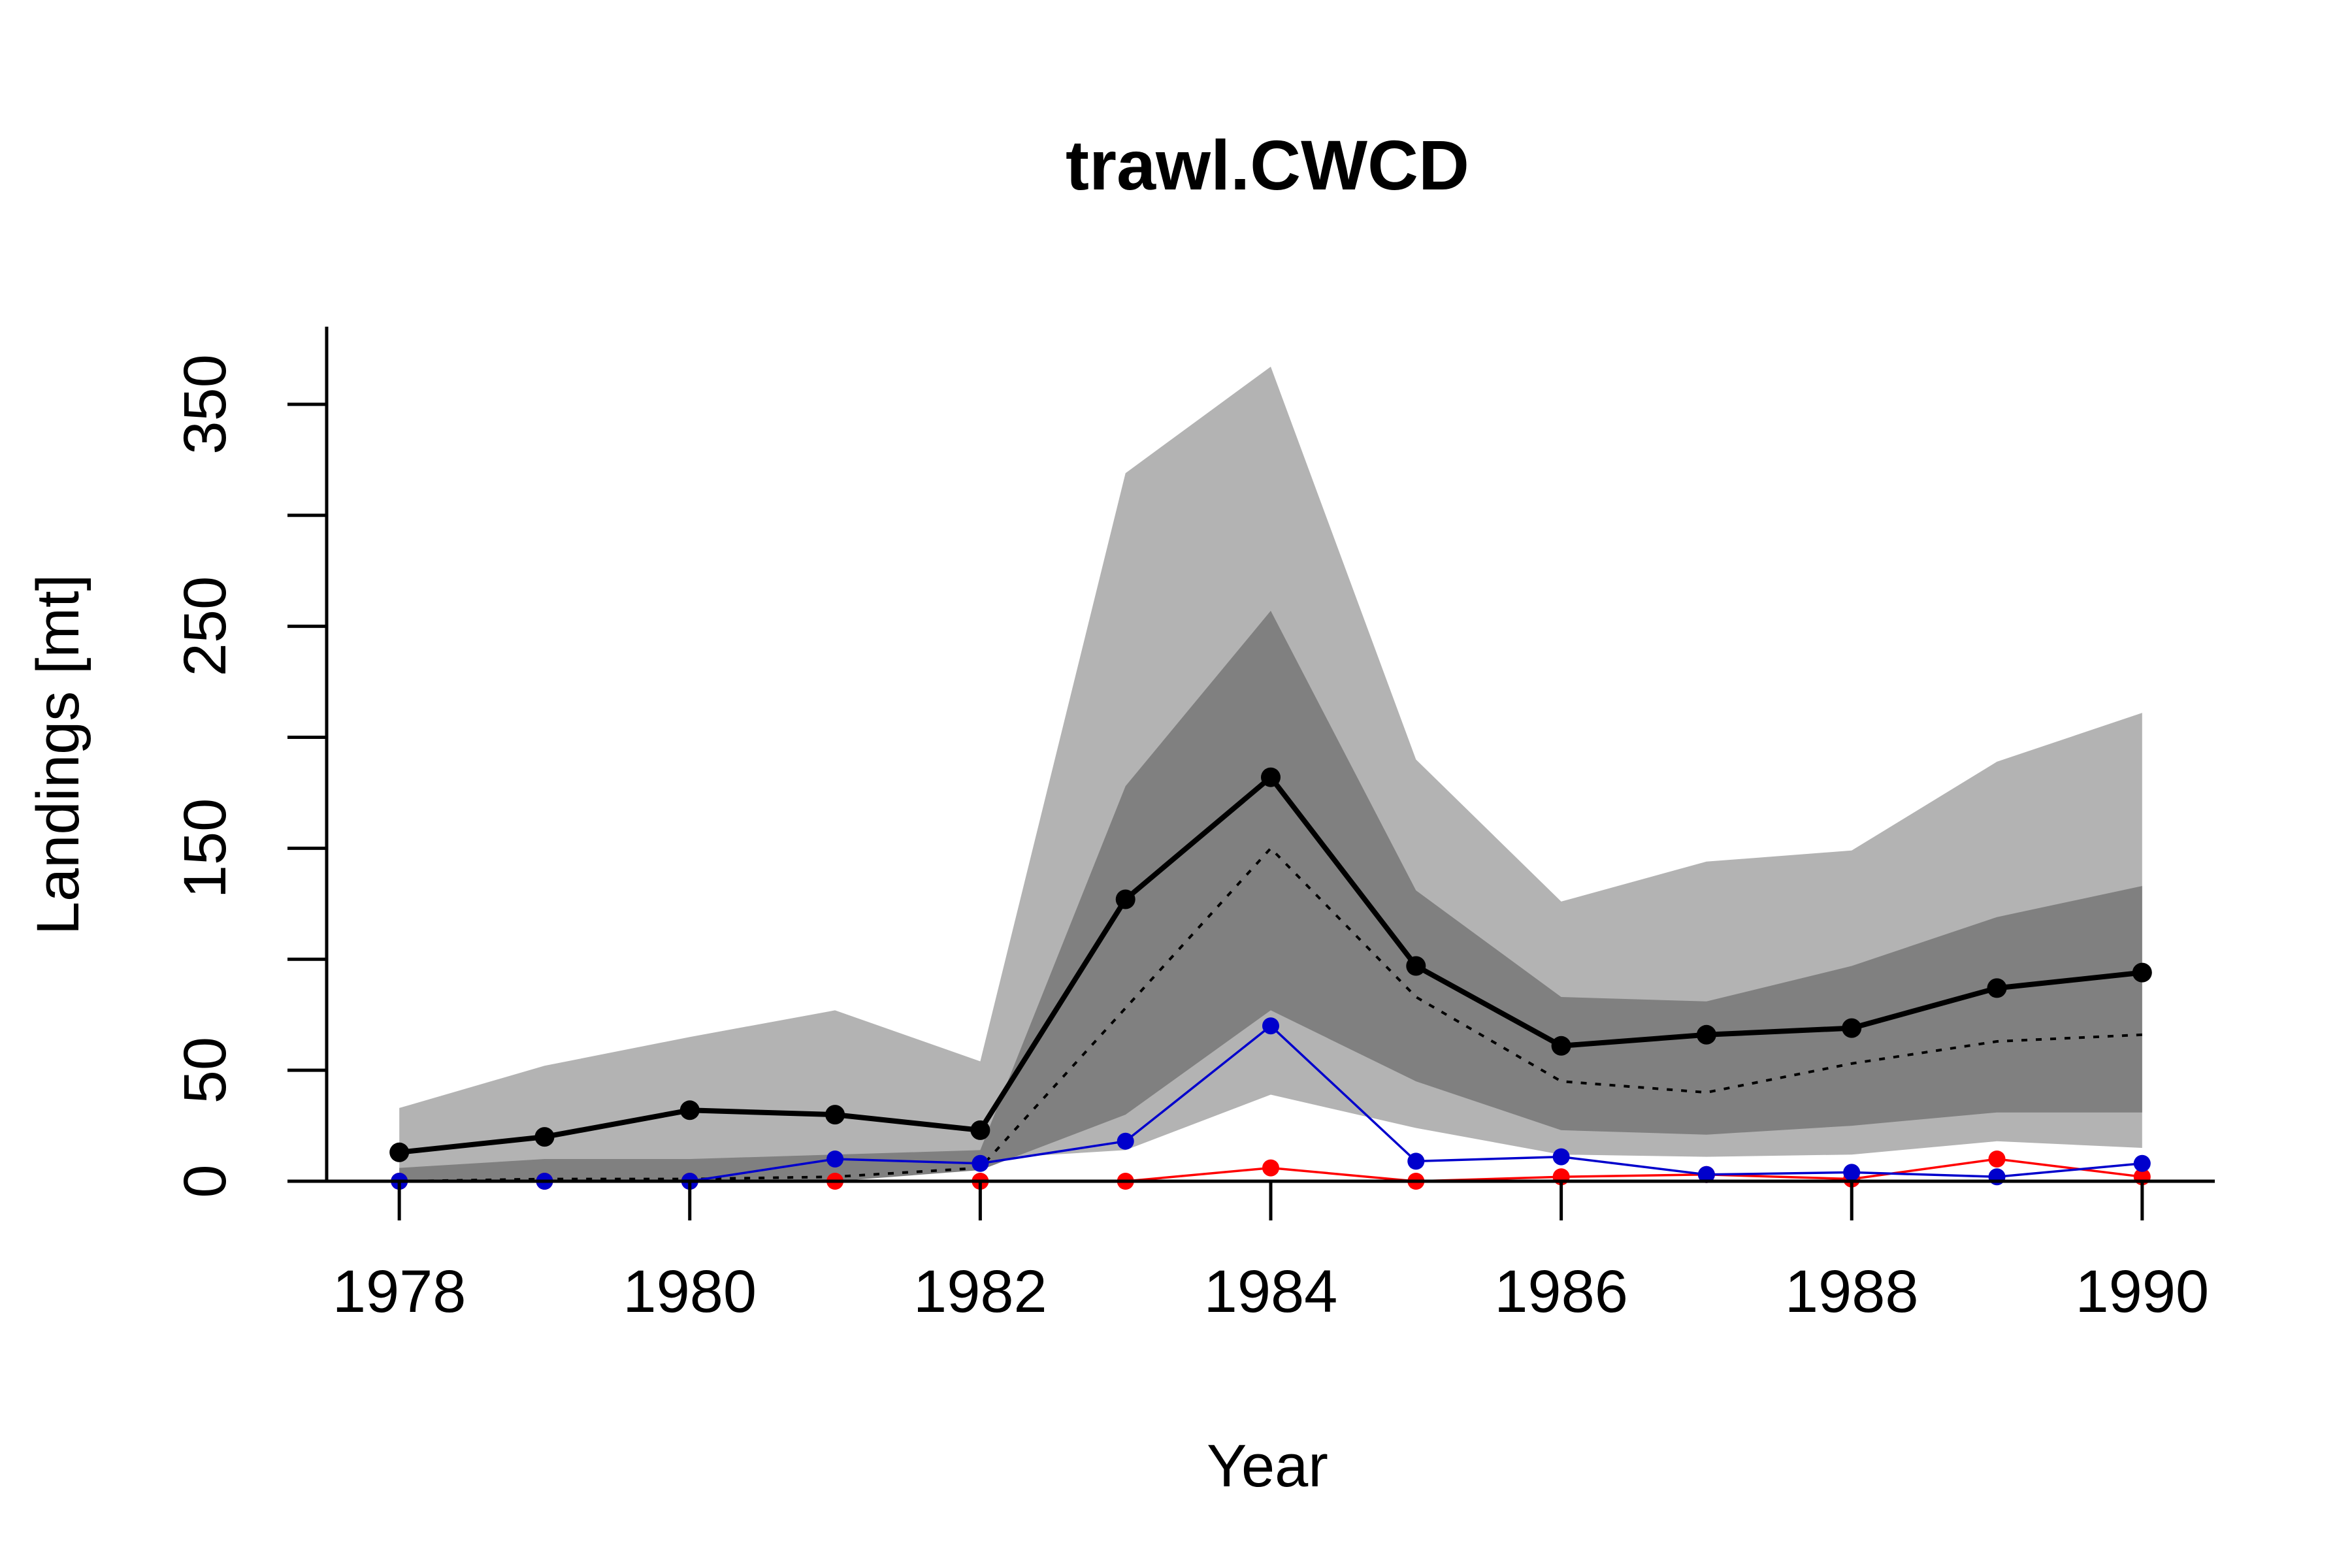 This screenshot has height=1568, width=2352. Describe the element at coordinates (1267, 1466) in the screenshot. I see `x-axis-label: Year` at that location.